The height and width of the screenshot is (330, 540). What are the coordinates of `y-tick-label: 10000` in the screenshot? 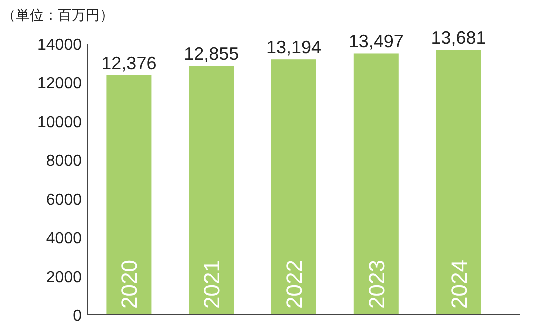 It's located at (60, 123).